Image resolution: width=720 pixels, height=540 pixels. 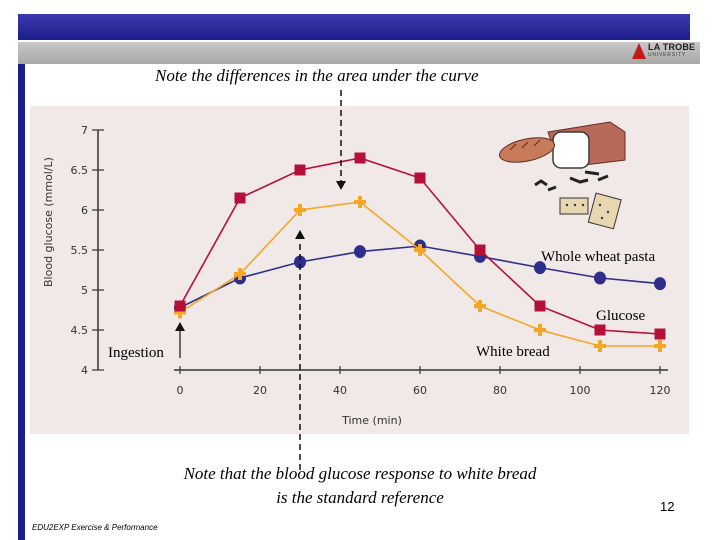 What do you see at coordinates (660, 390) in the screenshot?
I see `x-tick-label: 120` at bounding box center [660, 390].